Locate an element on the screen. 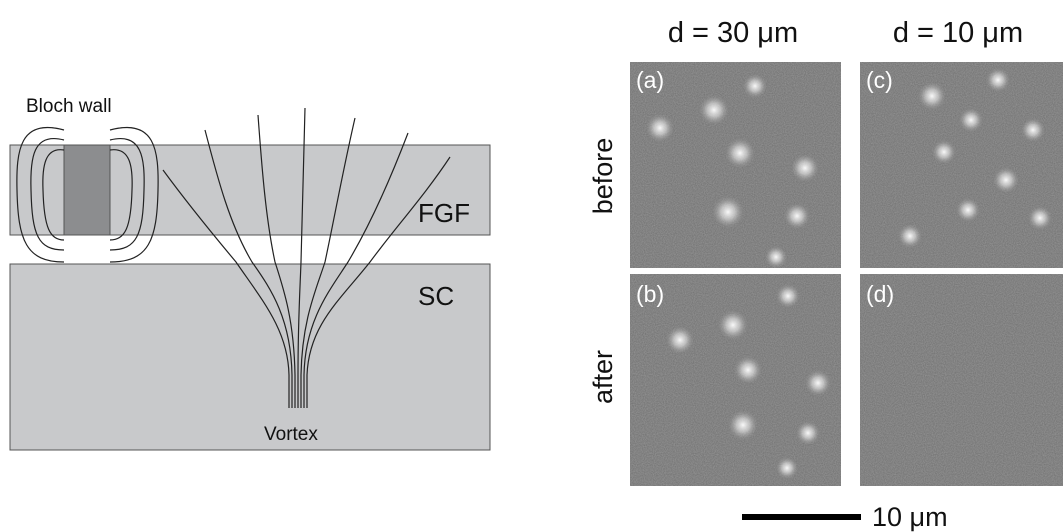  column-title-10um: d = 10 μm is located at coordinates (958, 33).